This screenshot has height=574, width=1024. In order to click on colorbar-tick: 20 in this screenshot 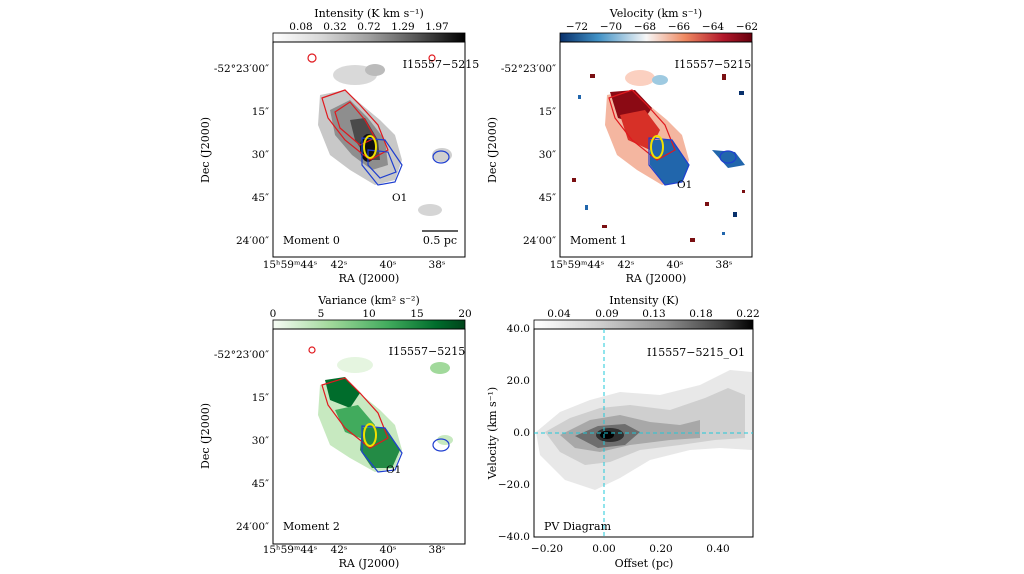, I will do `click(464, 314)`.